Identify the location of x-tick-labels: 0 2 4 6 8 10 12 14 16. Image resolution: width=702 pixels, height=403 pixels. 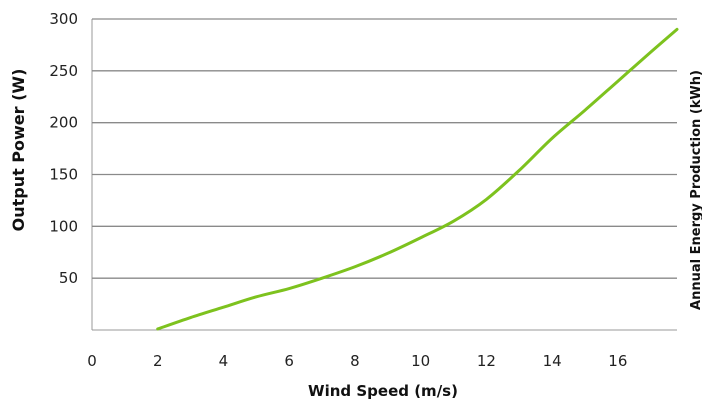
(357, 361).